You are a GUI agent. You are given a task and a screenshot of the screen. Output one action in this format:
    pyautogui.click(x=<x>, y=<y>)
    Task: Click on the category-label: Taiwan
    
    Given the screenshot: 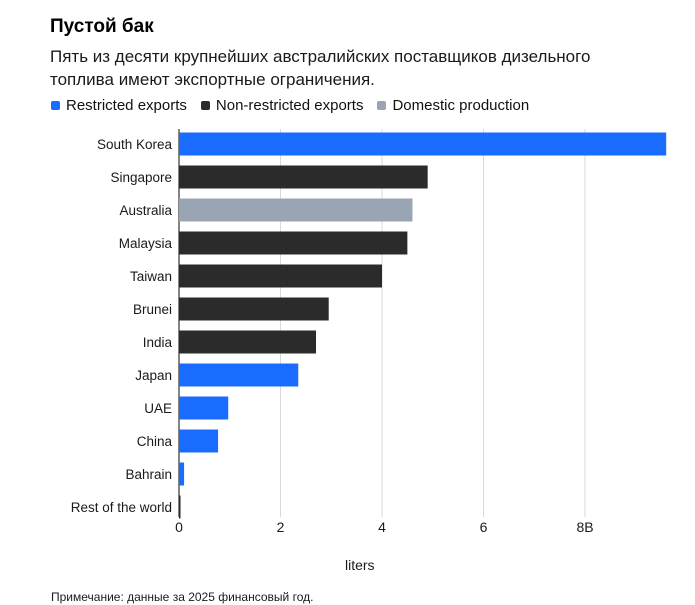 What is the action you would take?
    pyautogui.click(x=151, y=276)
    